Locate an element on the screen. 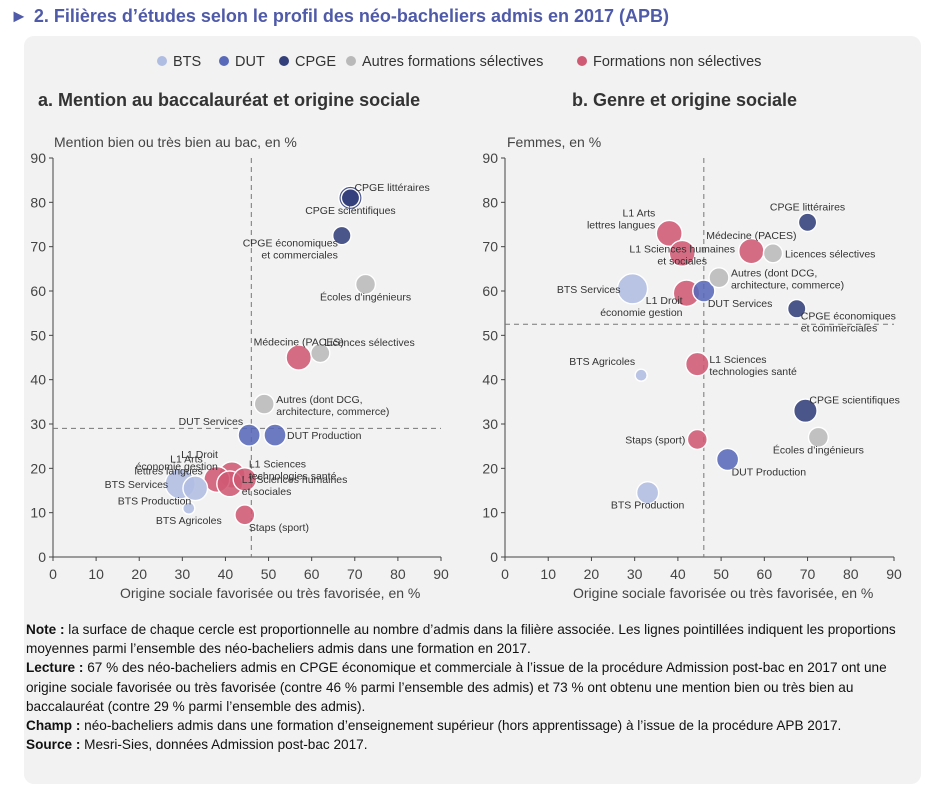 The width and height of the screenshot is (935, 788). bubble-label-line: et commerciales is located at coordinates (299, 256).